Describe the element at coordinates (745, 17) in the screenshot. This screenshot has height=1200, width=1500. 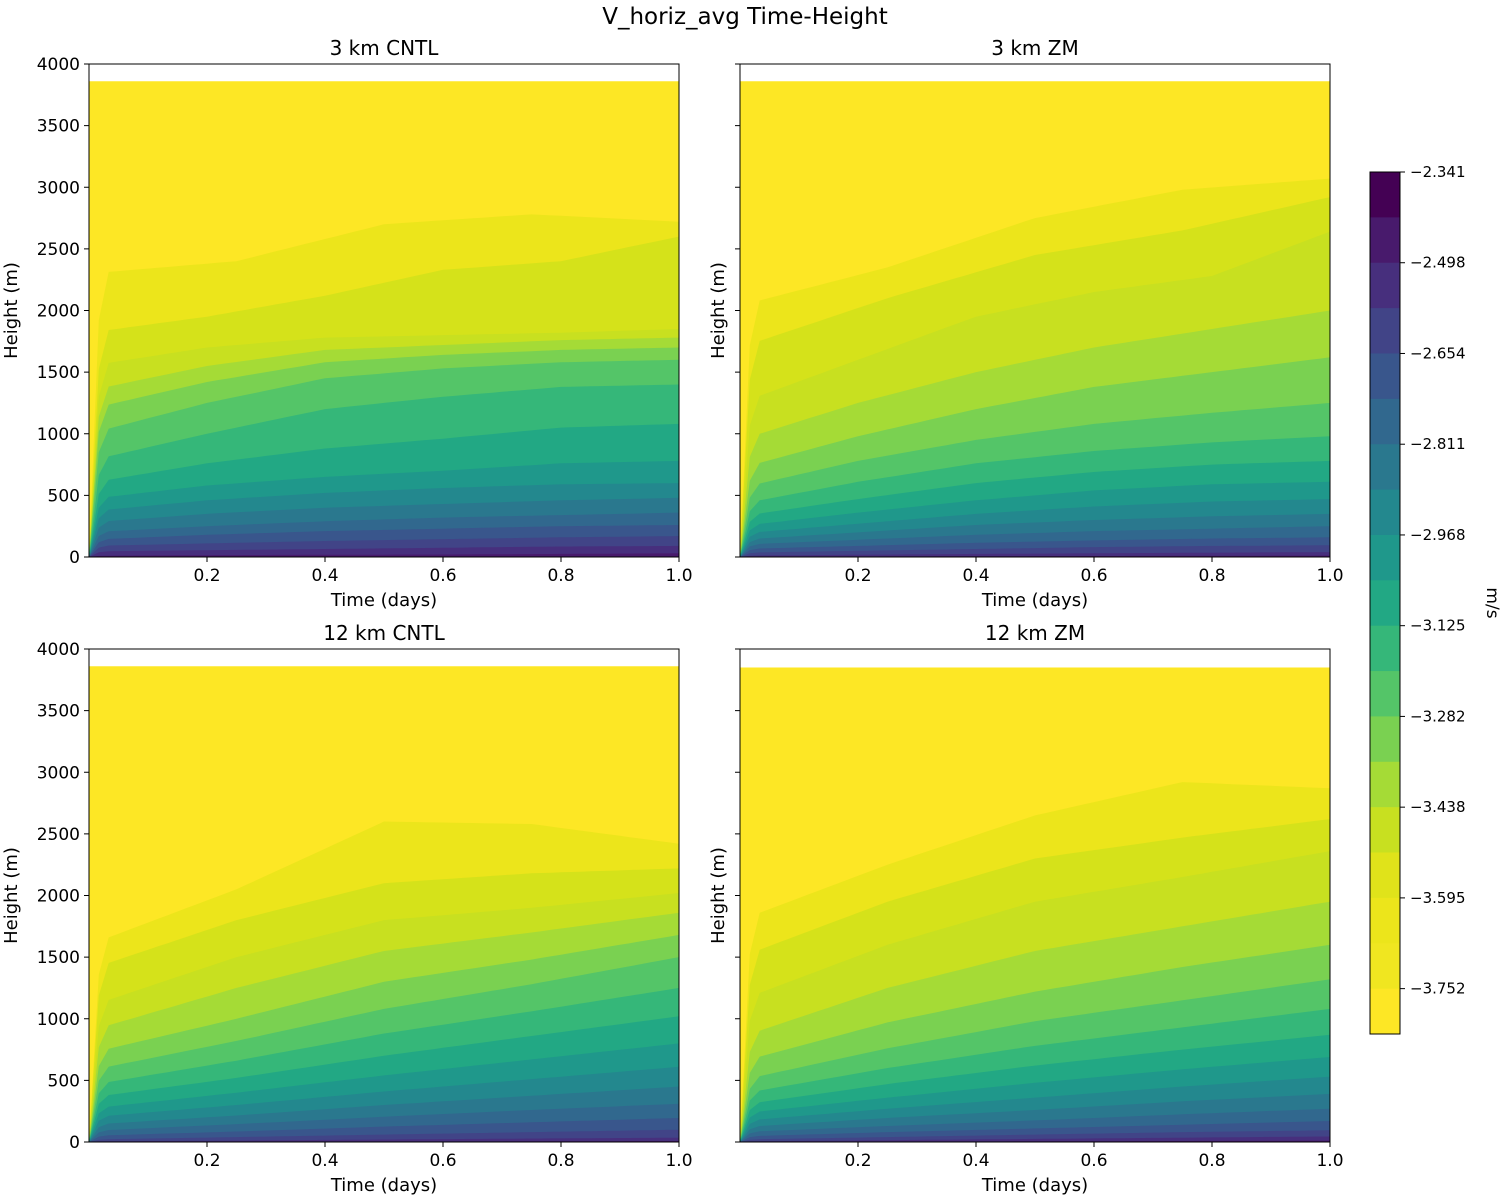
I see `figure-title: V_horiz_avg Time-Height` at that location.